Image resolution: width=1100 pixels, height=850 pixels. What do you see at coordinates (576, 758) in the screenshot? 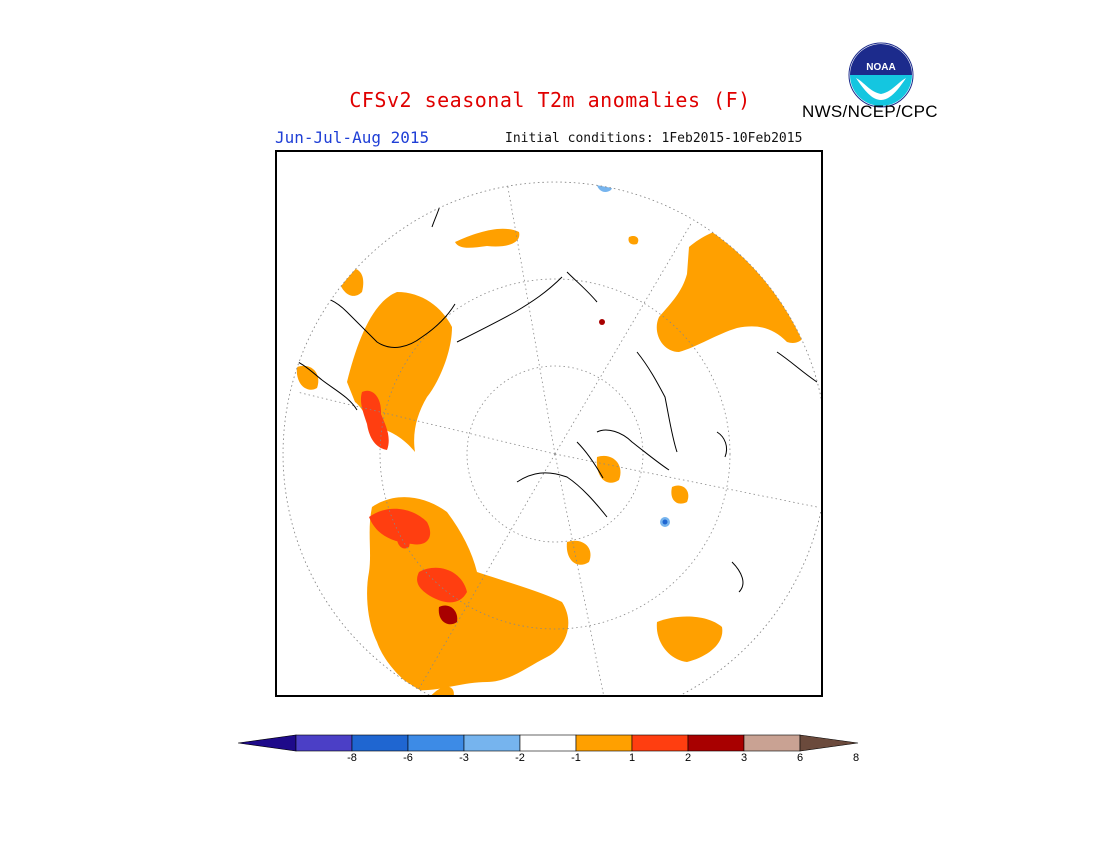
I see `colorbar-label: -1` at bounding box center [576, 758].